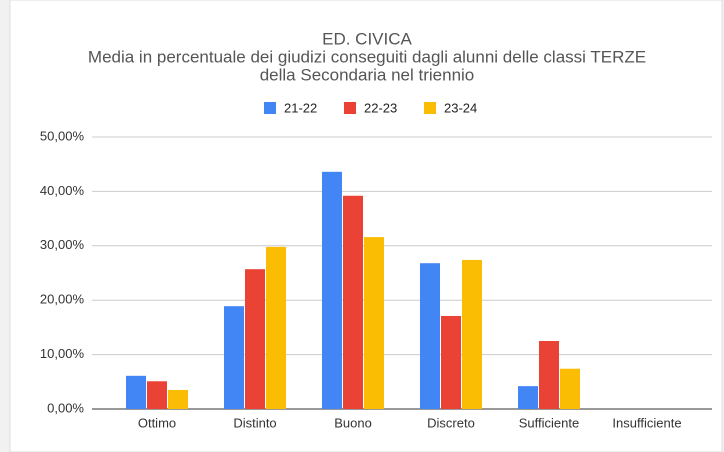  Describe the element at coordinates (451, 422) in the screenshot. I see `x-tick-label: Discreto` at that location.